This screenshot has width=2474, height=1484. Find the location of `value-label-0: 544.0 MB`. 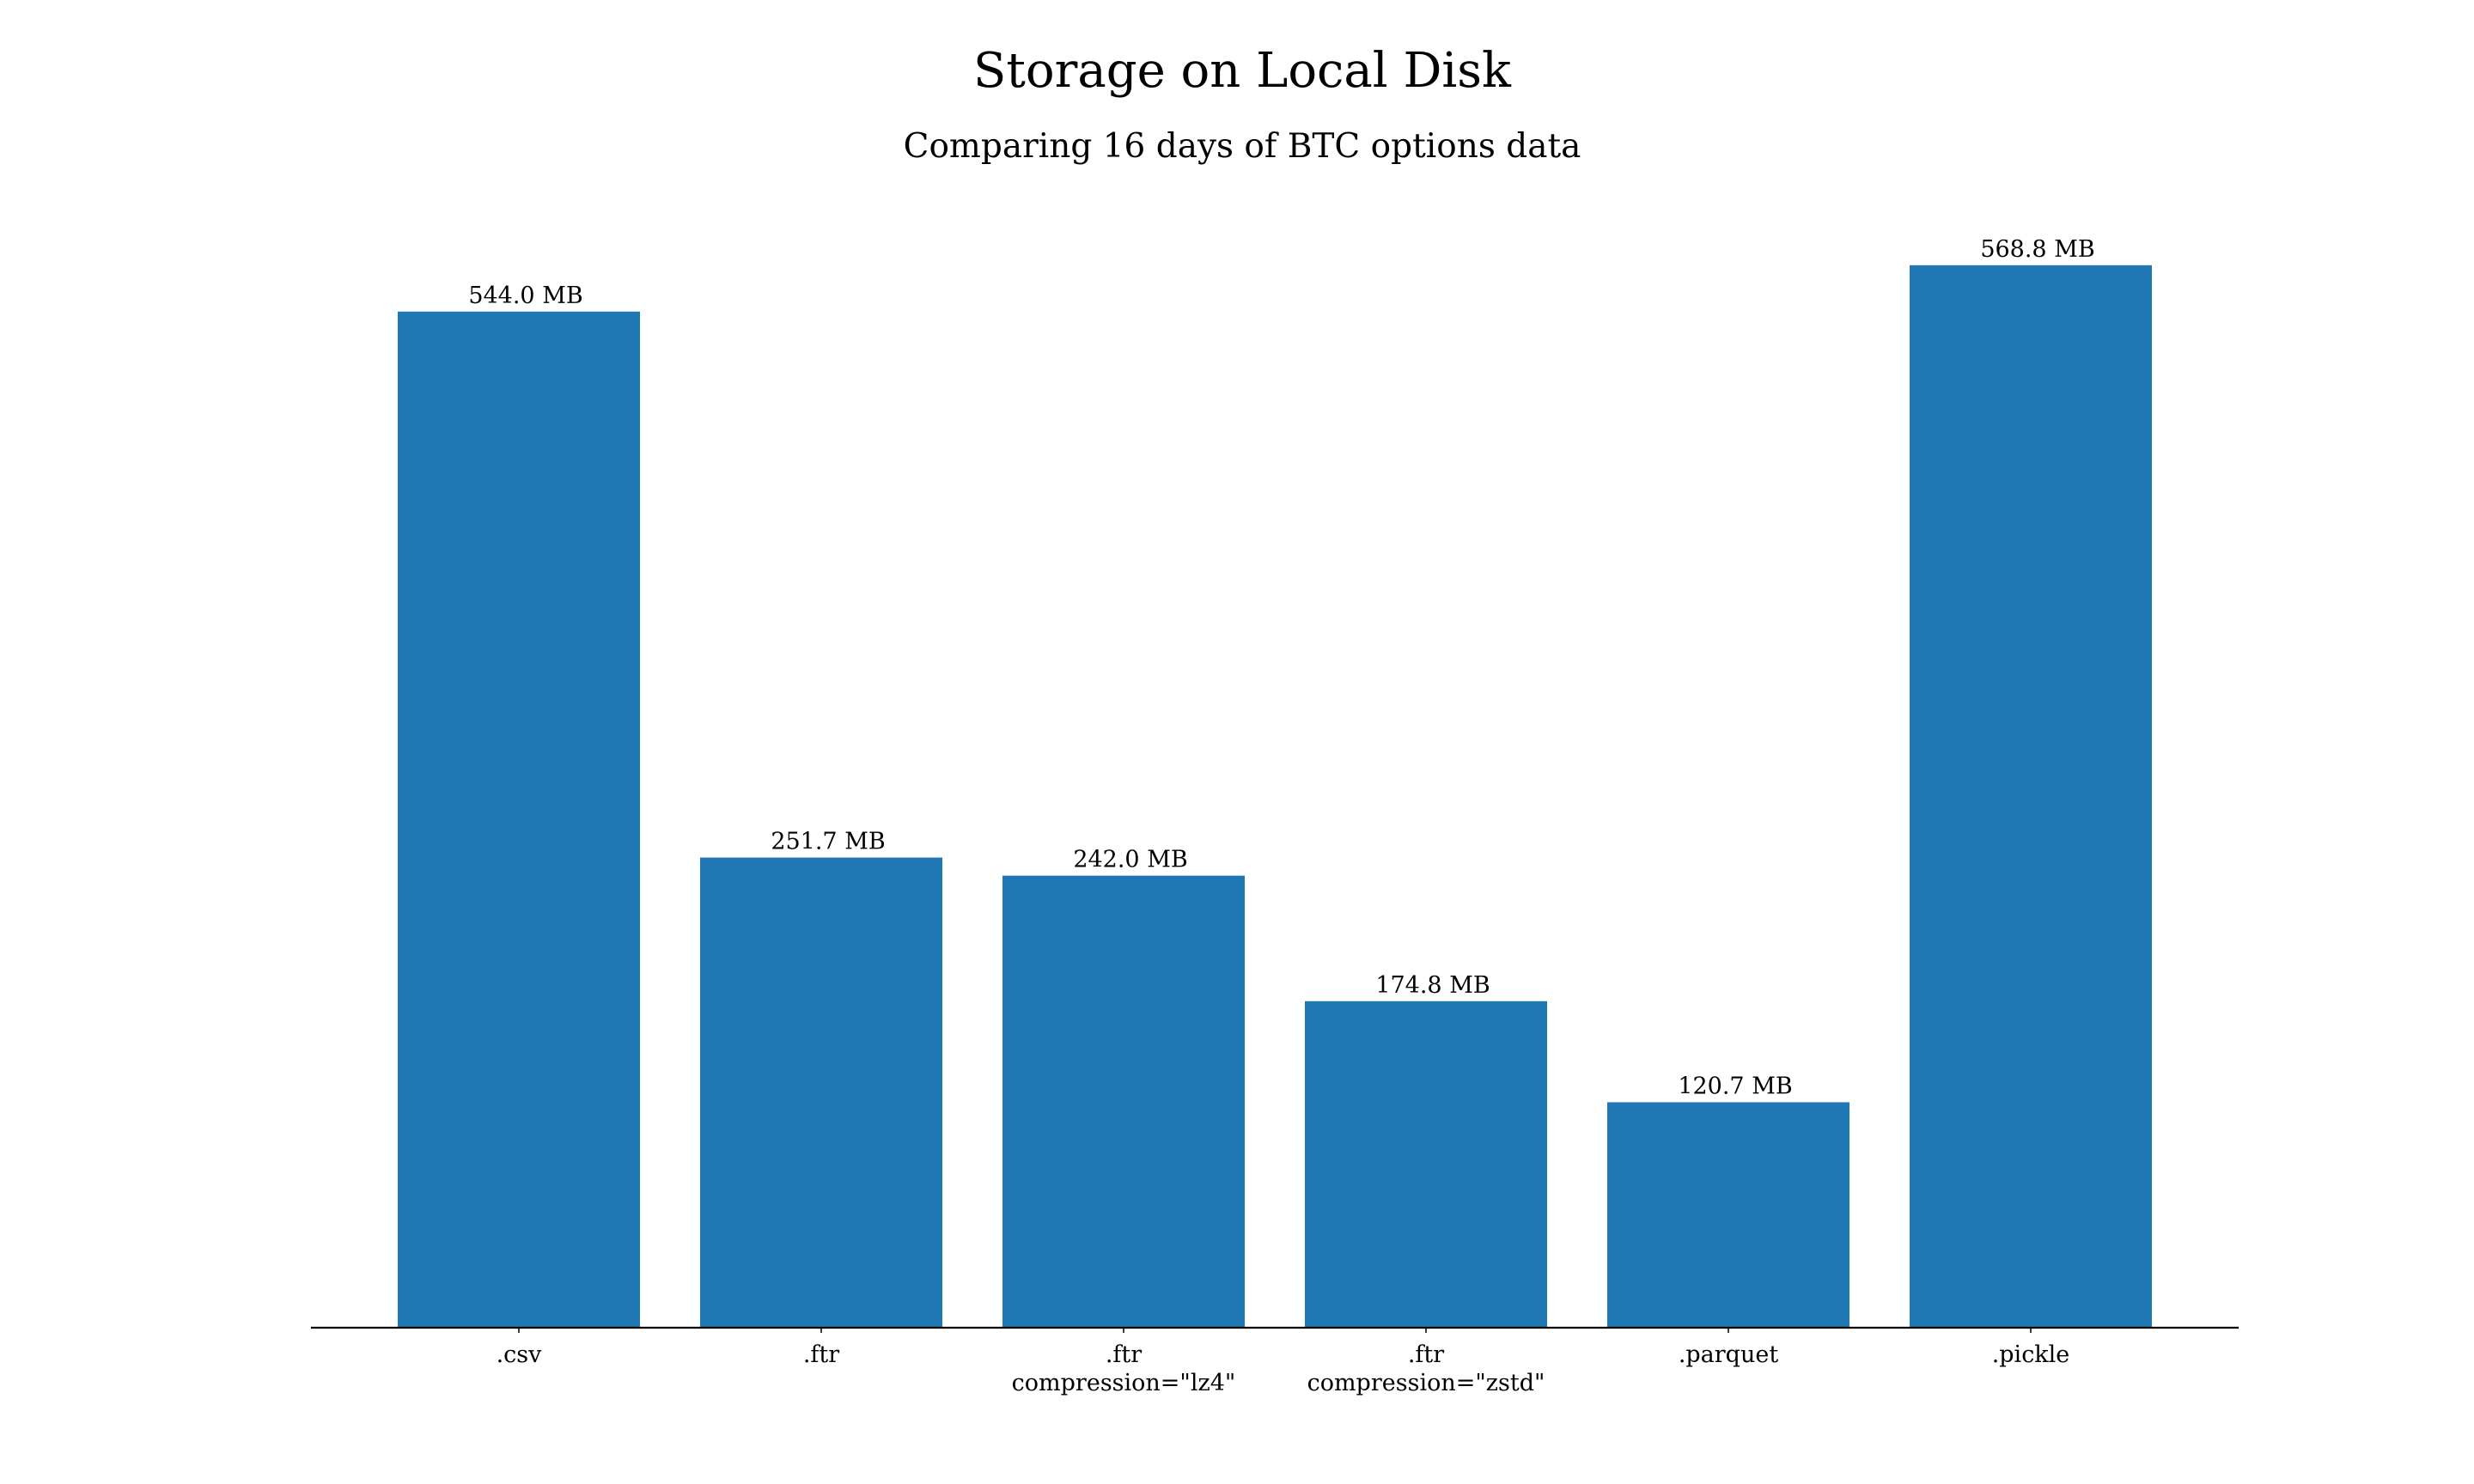

value-label-0: 544.0 MB is located at coordinates (525, 296).